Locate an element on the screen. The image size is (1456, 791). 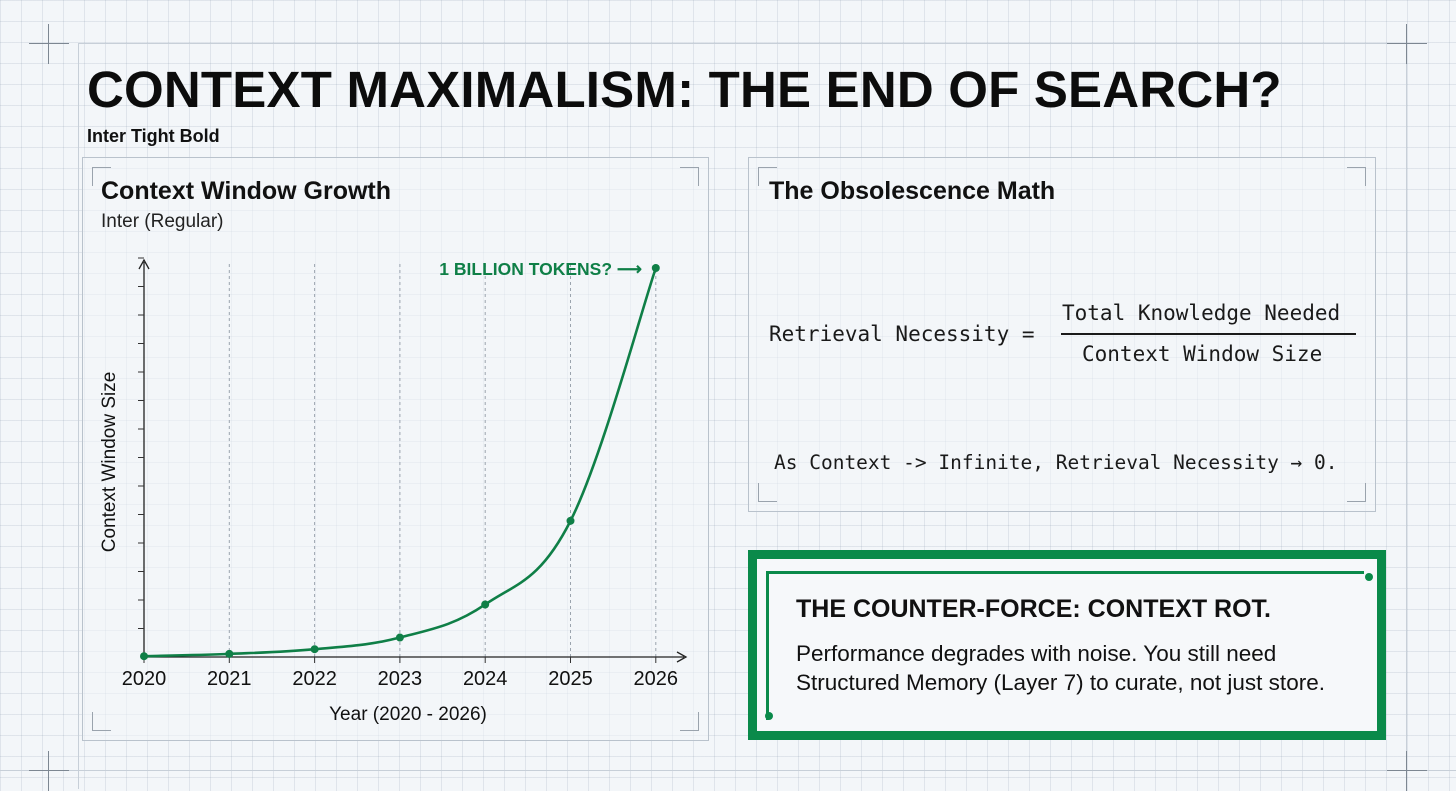
frame-bottom-line is located at coordinates (728, 770).